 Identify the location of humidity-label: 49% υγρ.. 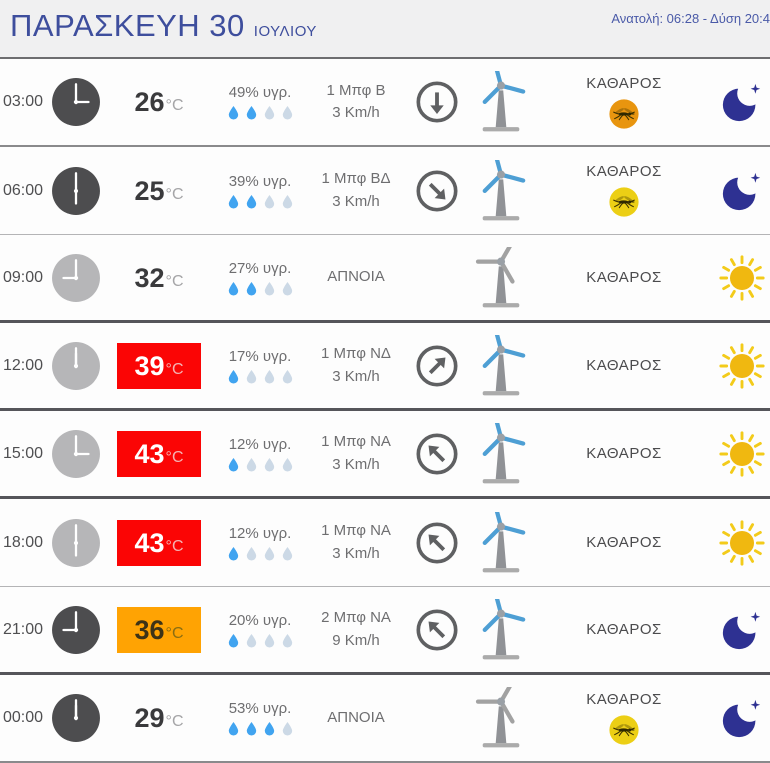
(260, 92).